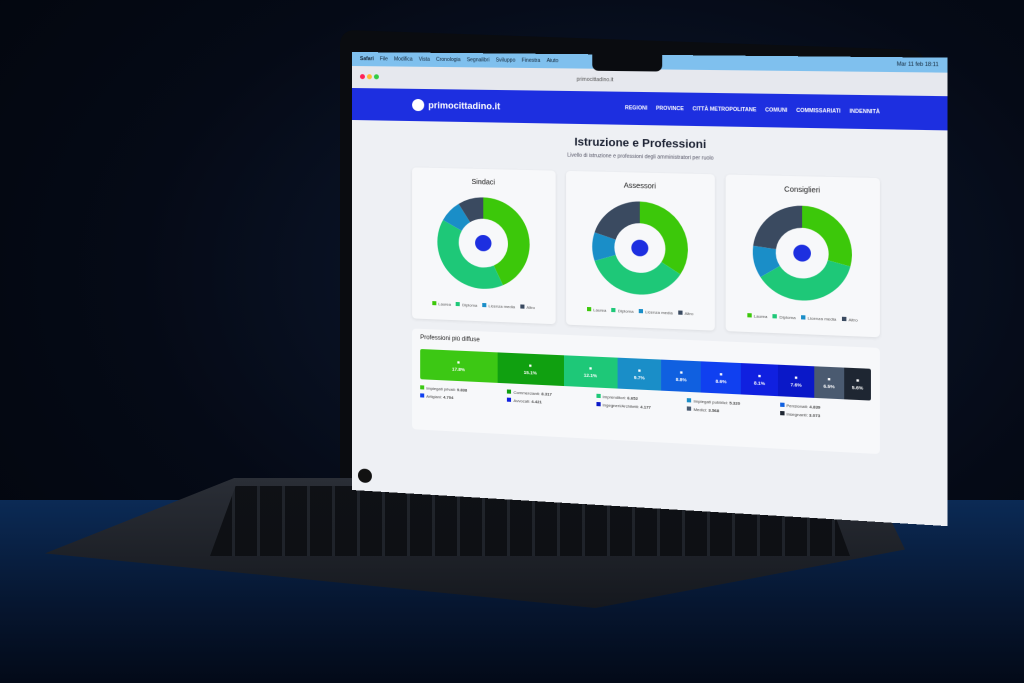  Describe the element at coordinates (710, 402) in the screenshot. I see `legend-label: Impiegati pubblici` at that location.